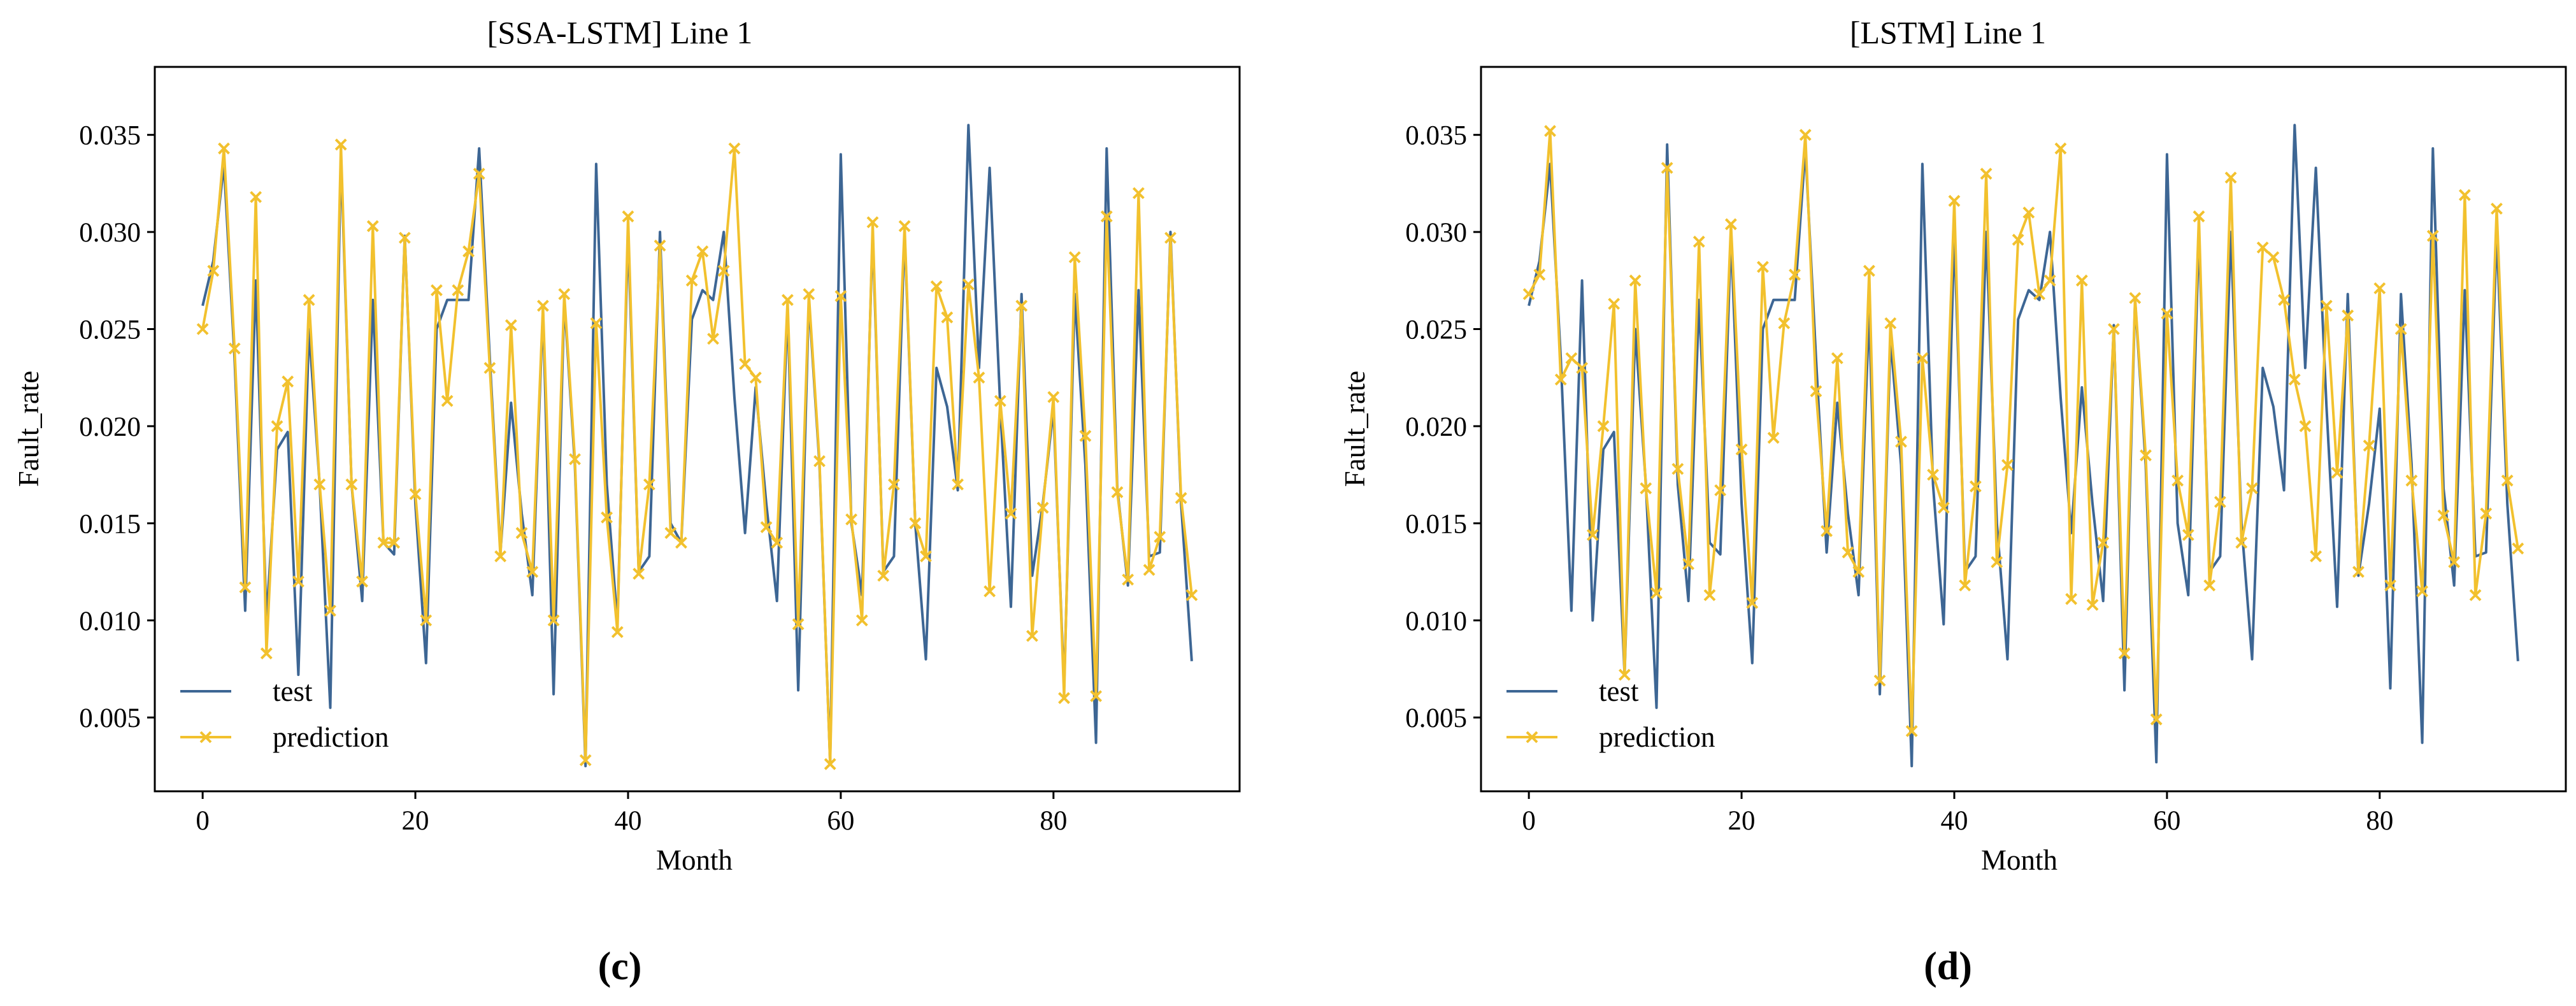 Image resolution: width=2576 pixels, height=1006 pixels. Describe the element at coordinates (1948, 966) in the screenshot. I see `panel-caption: (d)` at that location.